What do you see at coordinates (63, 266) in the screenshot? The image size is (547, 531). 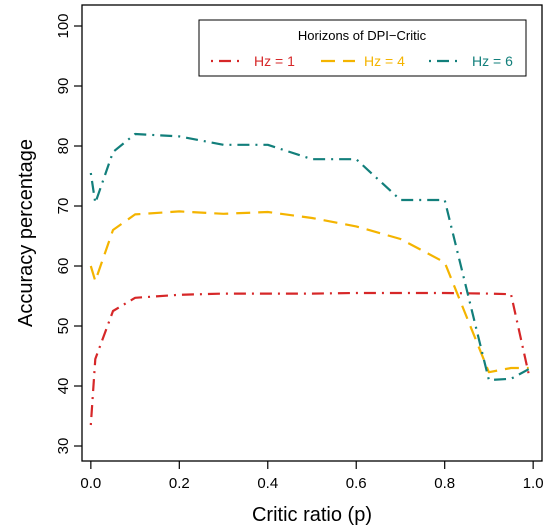 I see `y-tick-label: 60` at bounding box center [63, 266].